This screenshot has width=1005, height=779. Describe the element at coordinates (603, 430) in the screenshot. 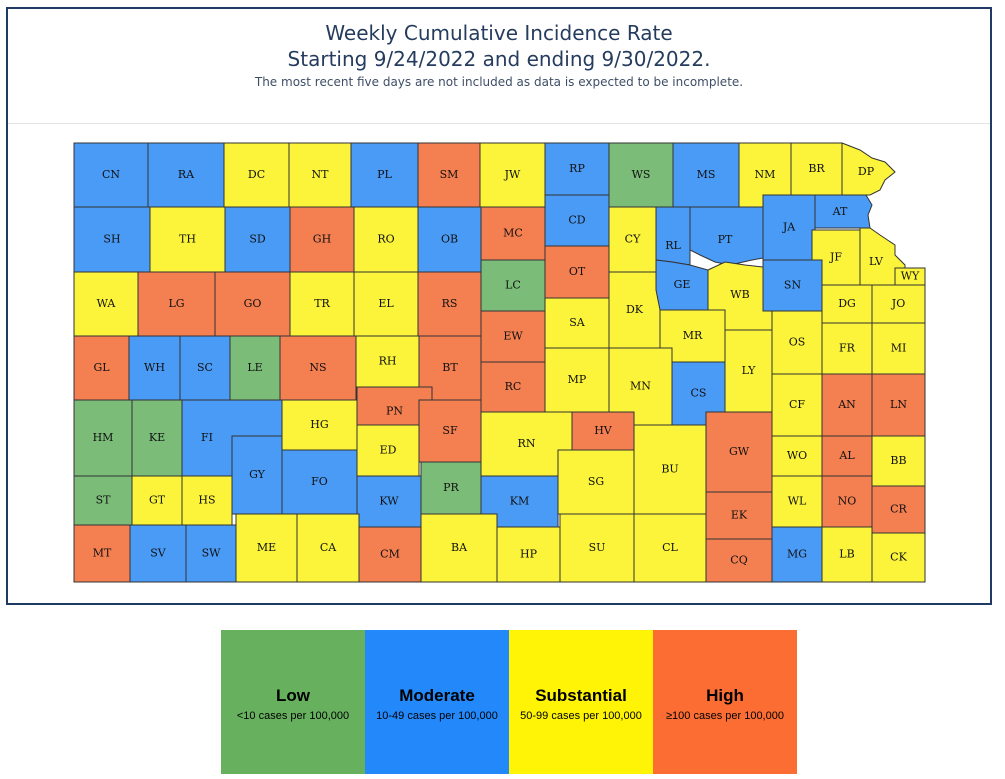

I see `county-label-hv: HV` at that location.